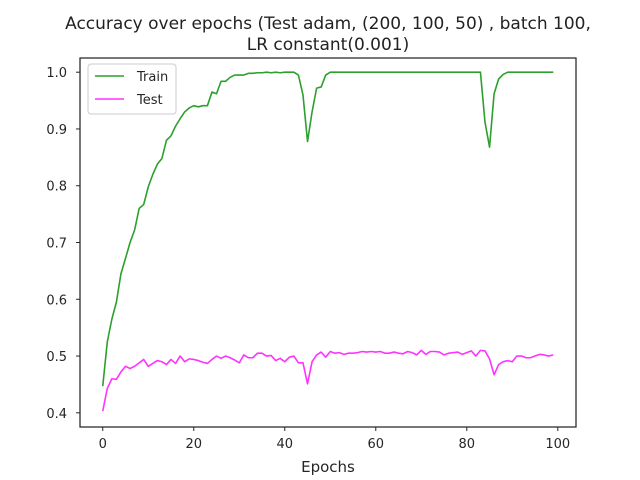 Image resolution: width=640 pixels, height=480 pixels. Describe the element at coordinates (327, 380) in the screenshot. I see `series-line-test` at that location.